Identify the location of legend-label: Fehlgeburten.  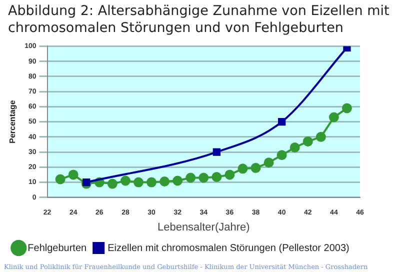
(57, 248).